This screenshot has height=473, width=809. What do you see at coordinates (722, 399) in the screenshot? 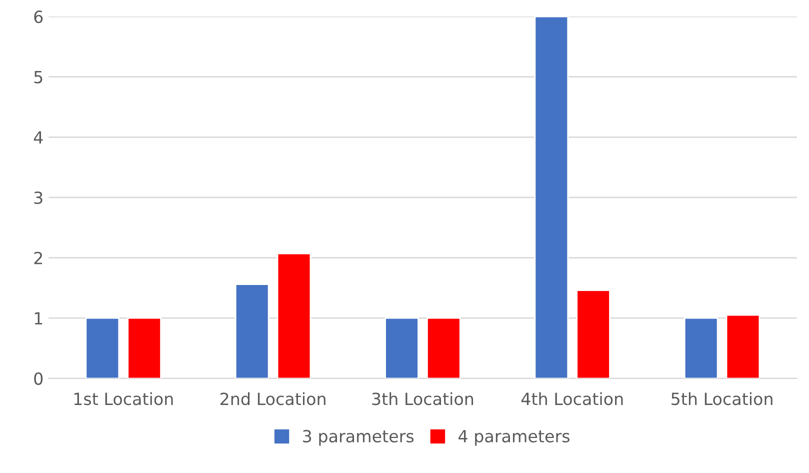
I see `x-tick-label: 5th Location` at bounding box center [722, 399].